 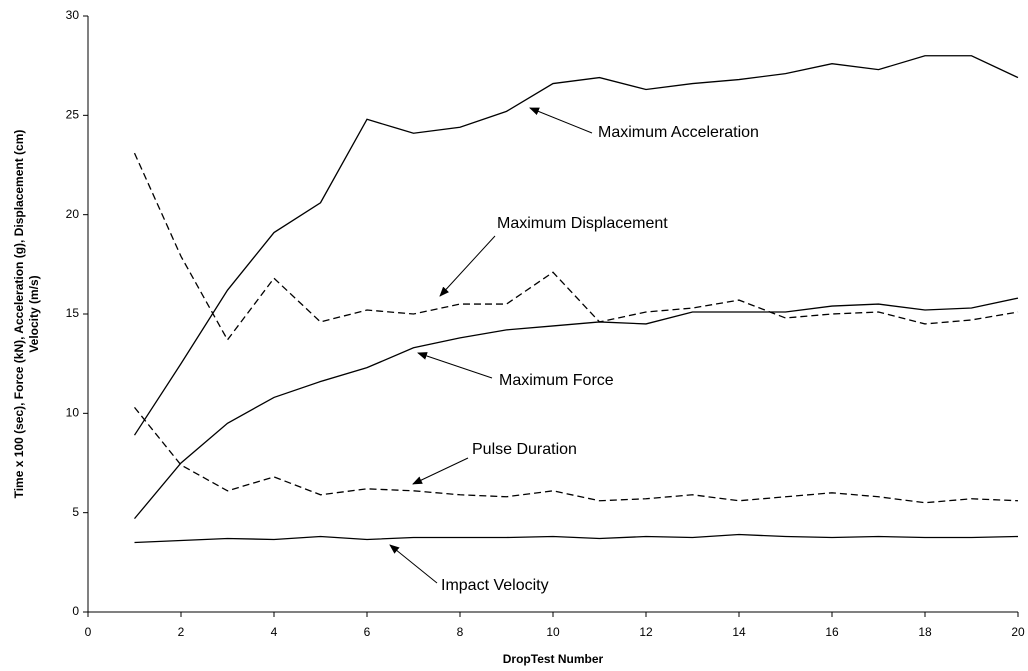 What do you see at coordinates (73, 313) in the screenshot?
I see `y-tick-label: 15` at bounding box center [73, 313].